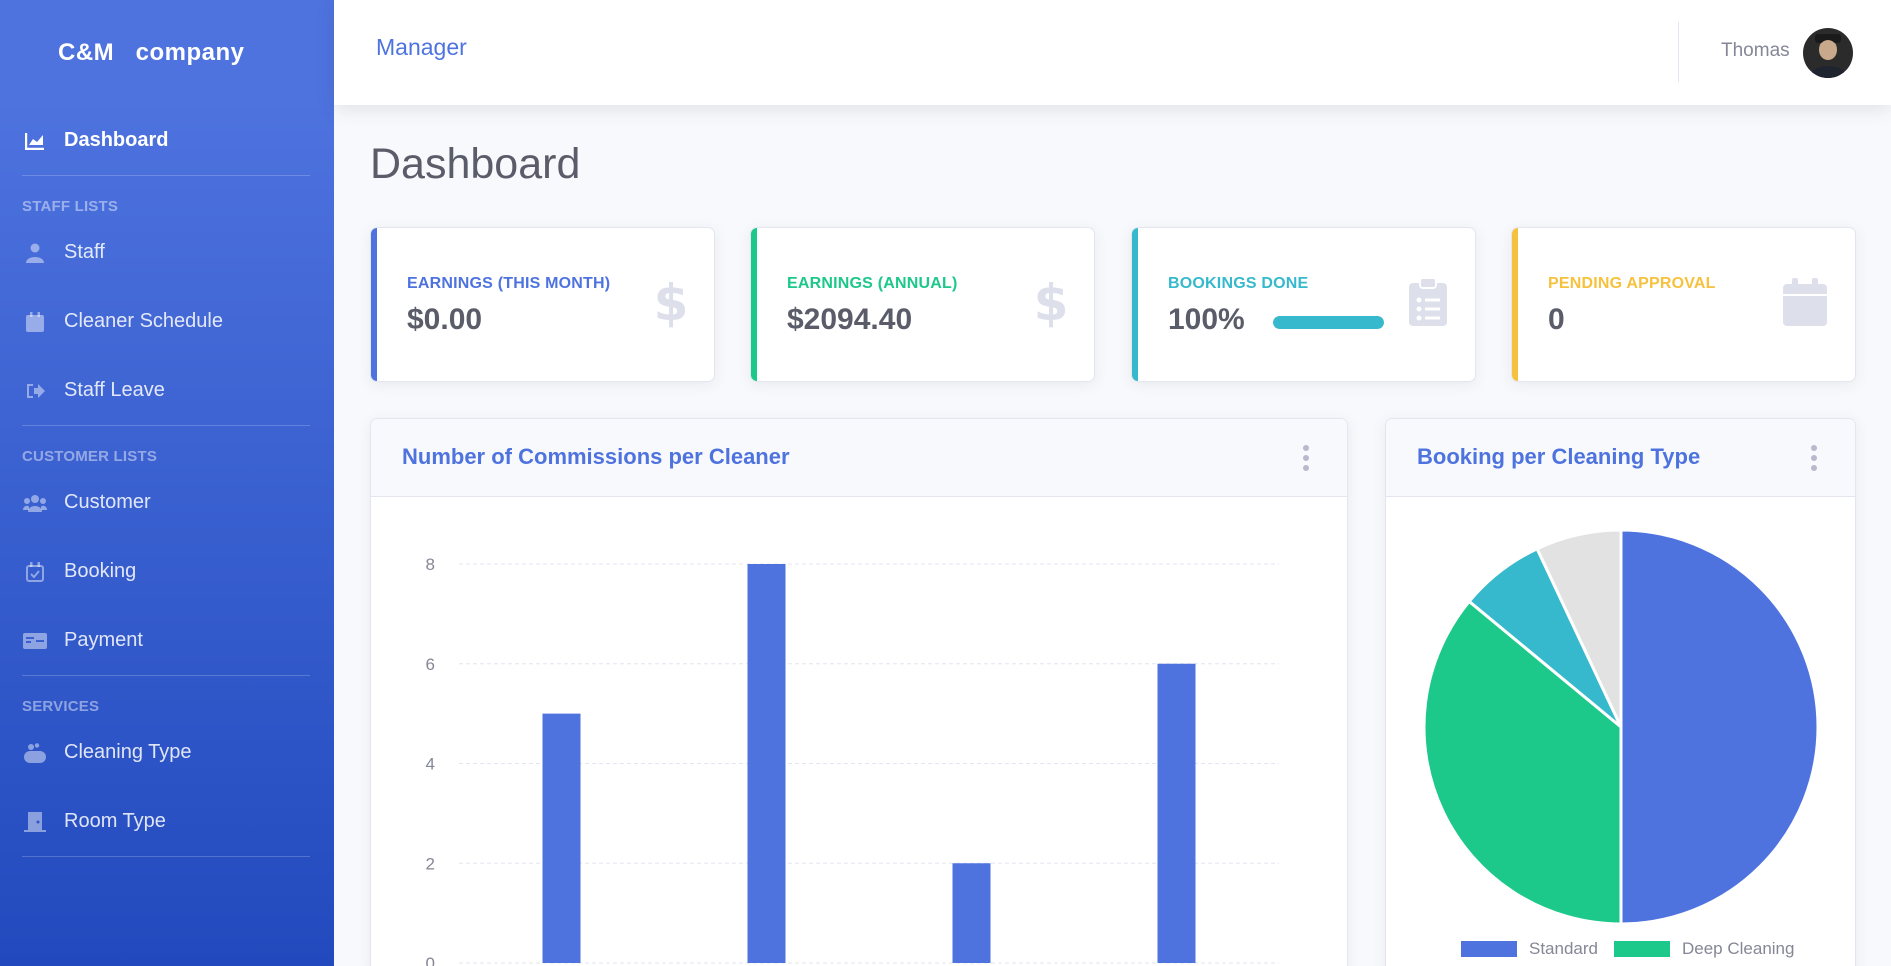 The width and height of the screenshot is (1891, 966). What do you see at coordinates (1428, 304) in the screenshot?
I see `clipboard-list-icon` at bounding box center [1428, 304].